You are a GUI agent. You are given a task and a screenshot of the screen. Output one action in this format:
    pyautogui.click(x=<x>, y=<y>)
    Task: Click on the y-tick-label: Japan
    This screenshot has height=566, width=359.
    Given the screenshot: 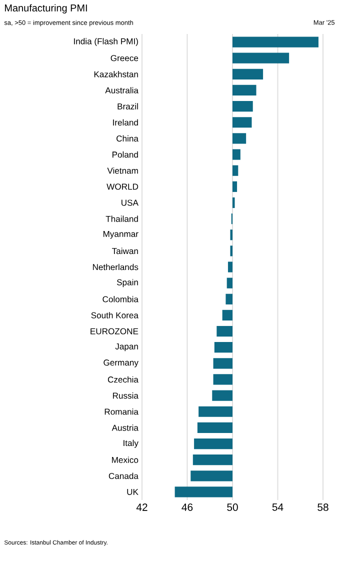 What is the action you would take?
    pyautogui.click(x=126, y=348)
    